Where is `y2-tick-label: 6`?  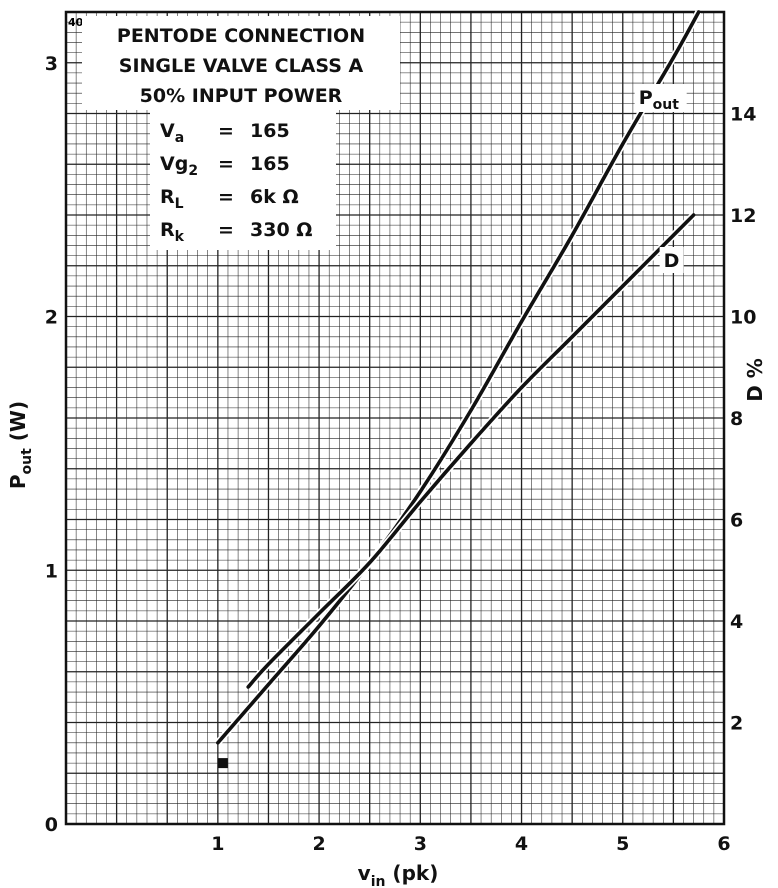 y2-tick-label: 6 is located at coordinates (736, 521).